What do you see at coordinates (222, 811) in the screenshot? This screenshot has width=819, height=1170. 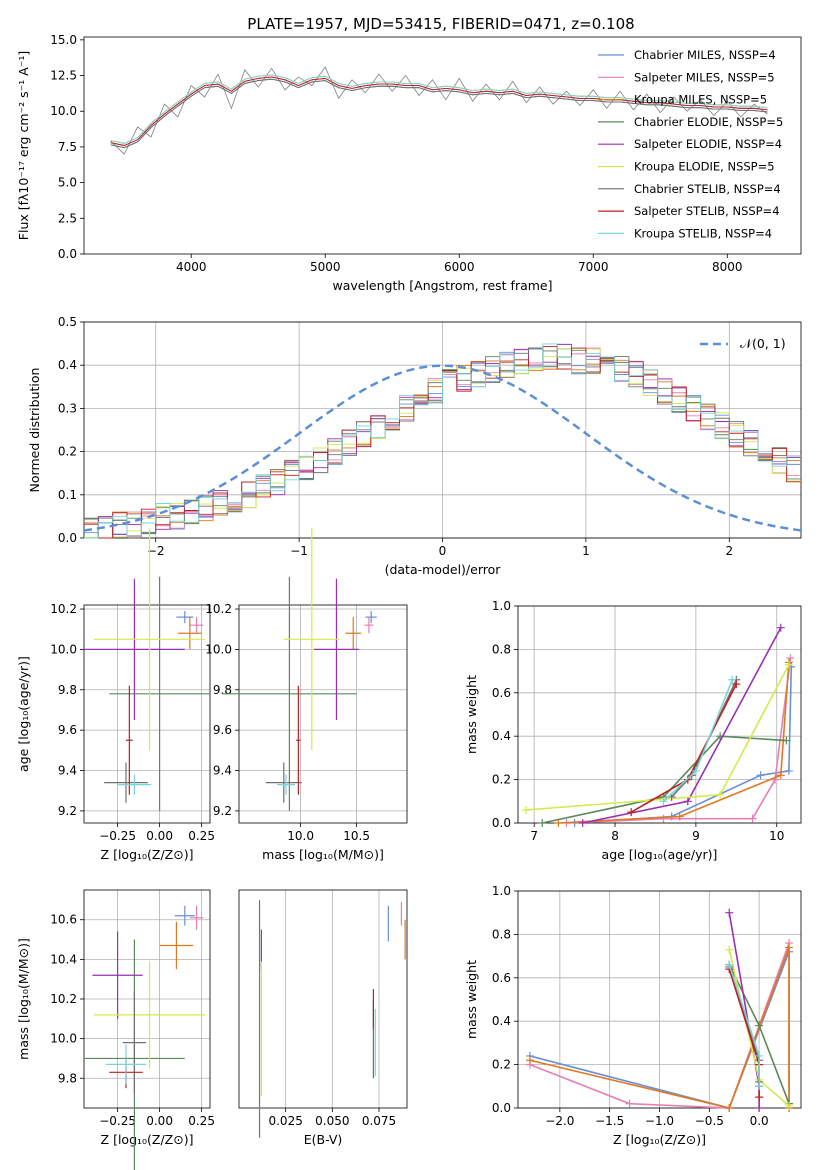 I see `chart-age-vs-mass-ytick-label: 9.2` at bounding box center [222, 811].